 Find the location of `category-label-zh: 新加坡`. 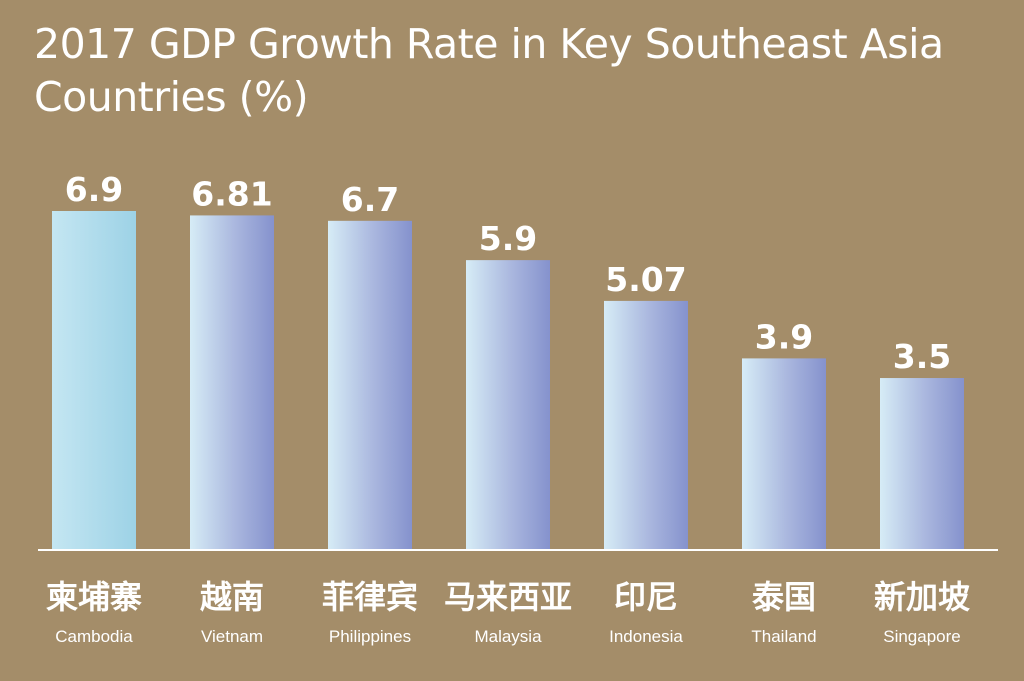

category-label-zh: 新加坡 is located at coordinates (922, 597).